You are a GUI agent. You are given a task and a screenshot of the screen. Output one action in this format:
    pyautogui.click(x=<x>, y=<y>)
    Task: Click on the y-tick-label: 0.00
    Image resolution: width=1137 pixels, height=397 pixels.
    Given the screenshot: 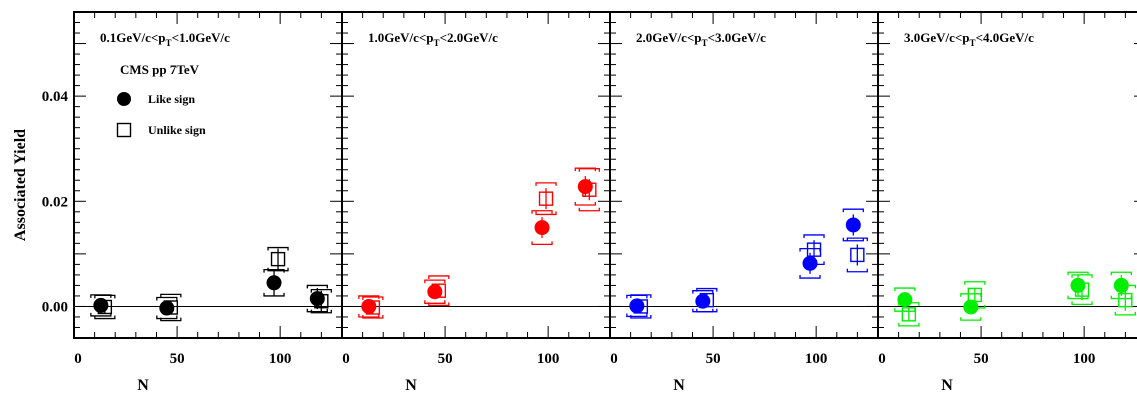 What is the action you would take?
    pyautogui.click(x=55, y=307)
    